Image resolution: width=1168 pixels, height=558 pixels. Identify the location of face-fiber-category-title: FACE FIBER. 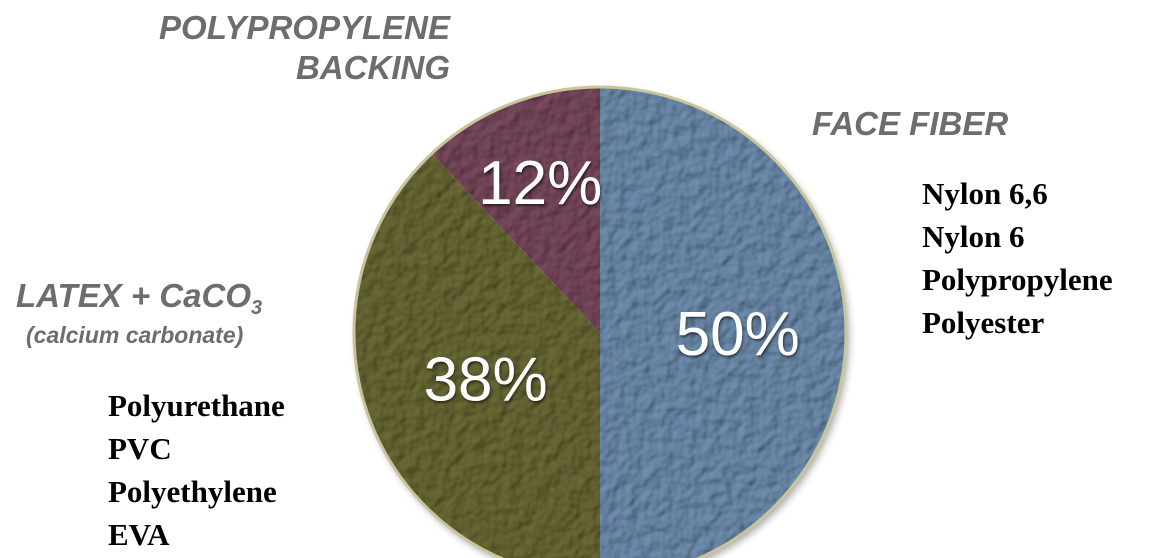
(910, 123).